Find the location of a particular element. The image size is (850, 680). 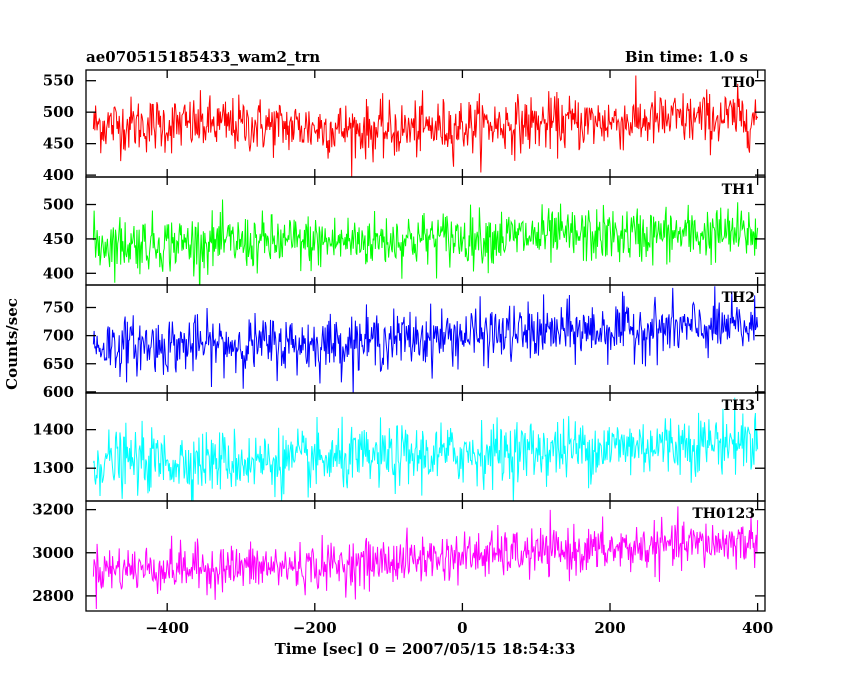

series-line-th1 is located at coordinates (425, 242).